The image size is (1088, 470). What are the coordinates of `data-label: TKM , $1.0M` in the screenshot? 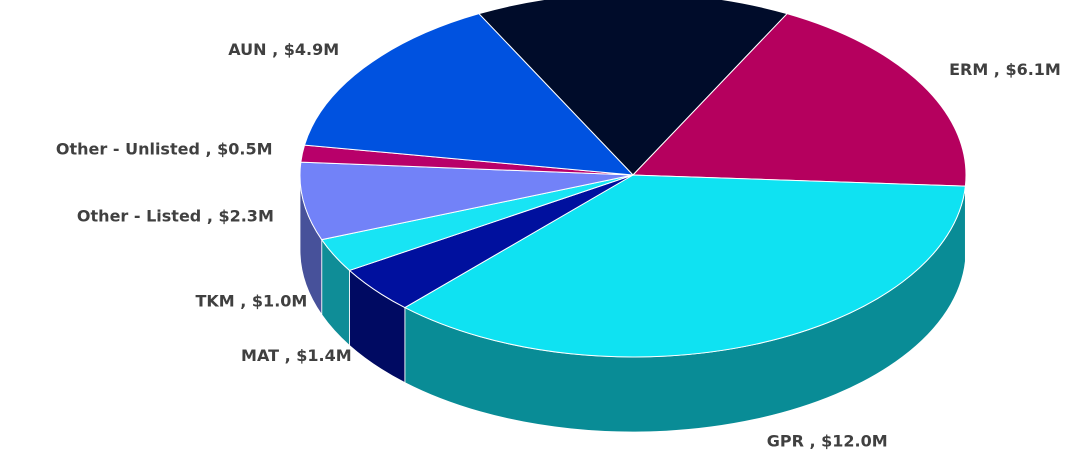 It's located at (251, 300).